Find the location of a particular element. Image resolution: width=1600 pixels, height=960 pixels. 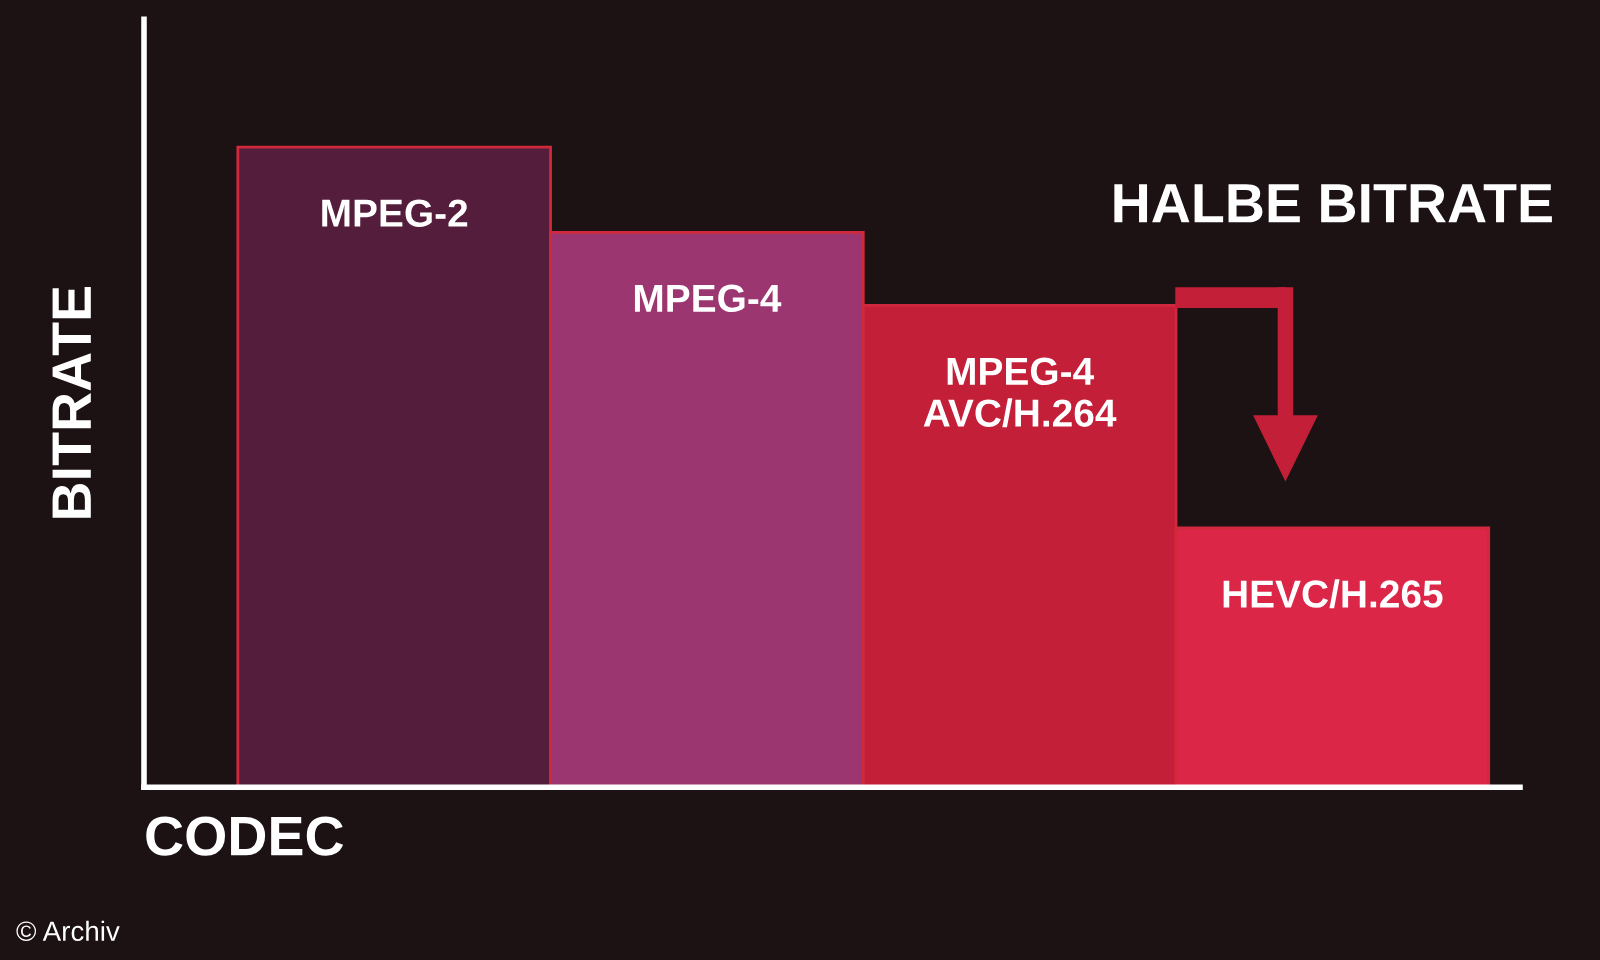

x-axis-title: CODEC is located at coordinates (245, 836).